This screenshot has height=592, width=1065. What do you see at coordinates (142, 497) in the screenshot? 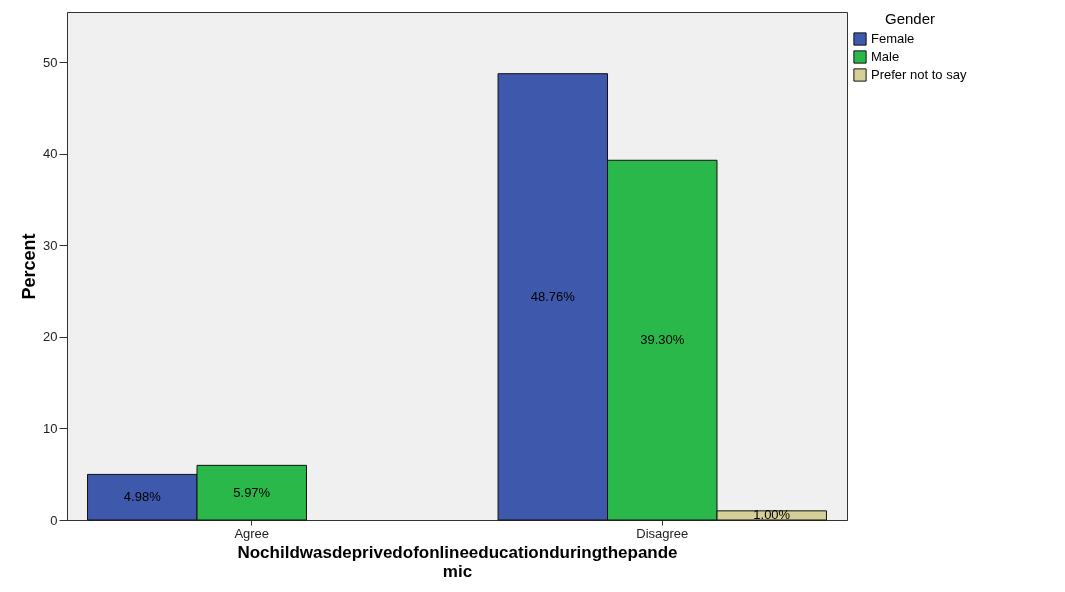
I see `data-label: 4.98%` at bounding box center [142, 497].